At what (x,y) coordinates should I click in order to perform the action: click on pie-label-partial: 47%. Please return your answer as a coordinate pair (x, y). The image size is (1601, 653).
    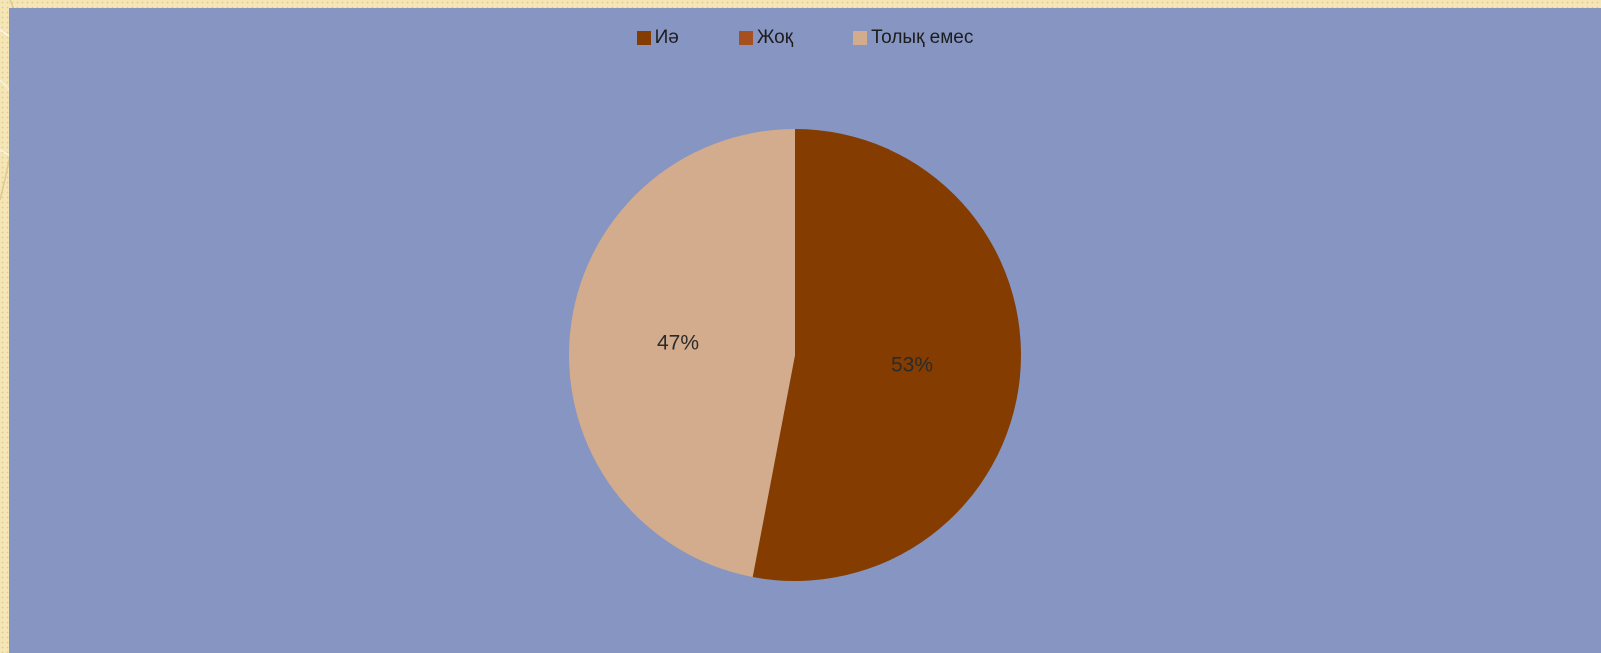
    Looking at the image, I should click on (678, 342).